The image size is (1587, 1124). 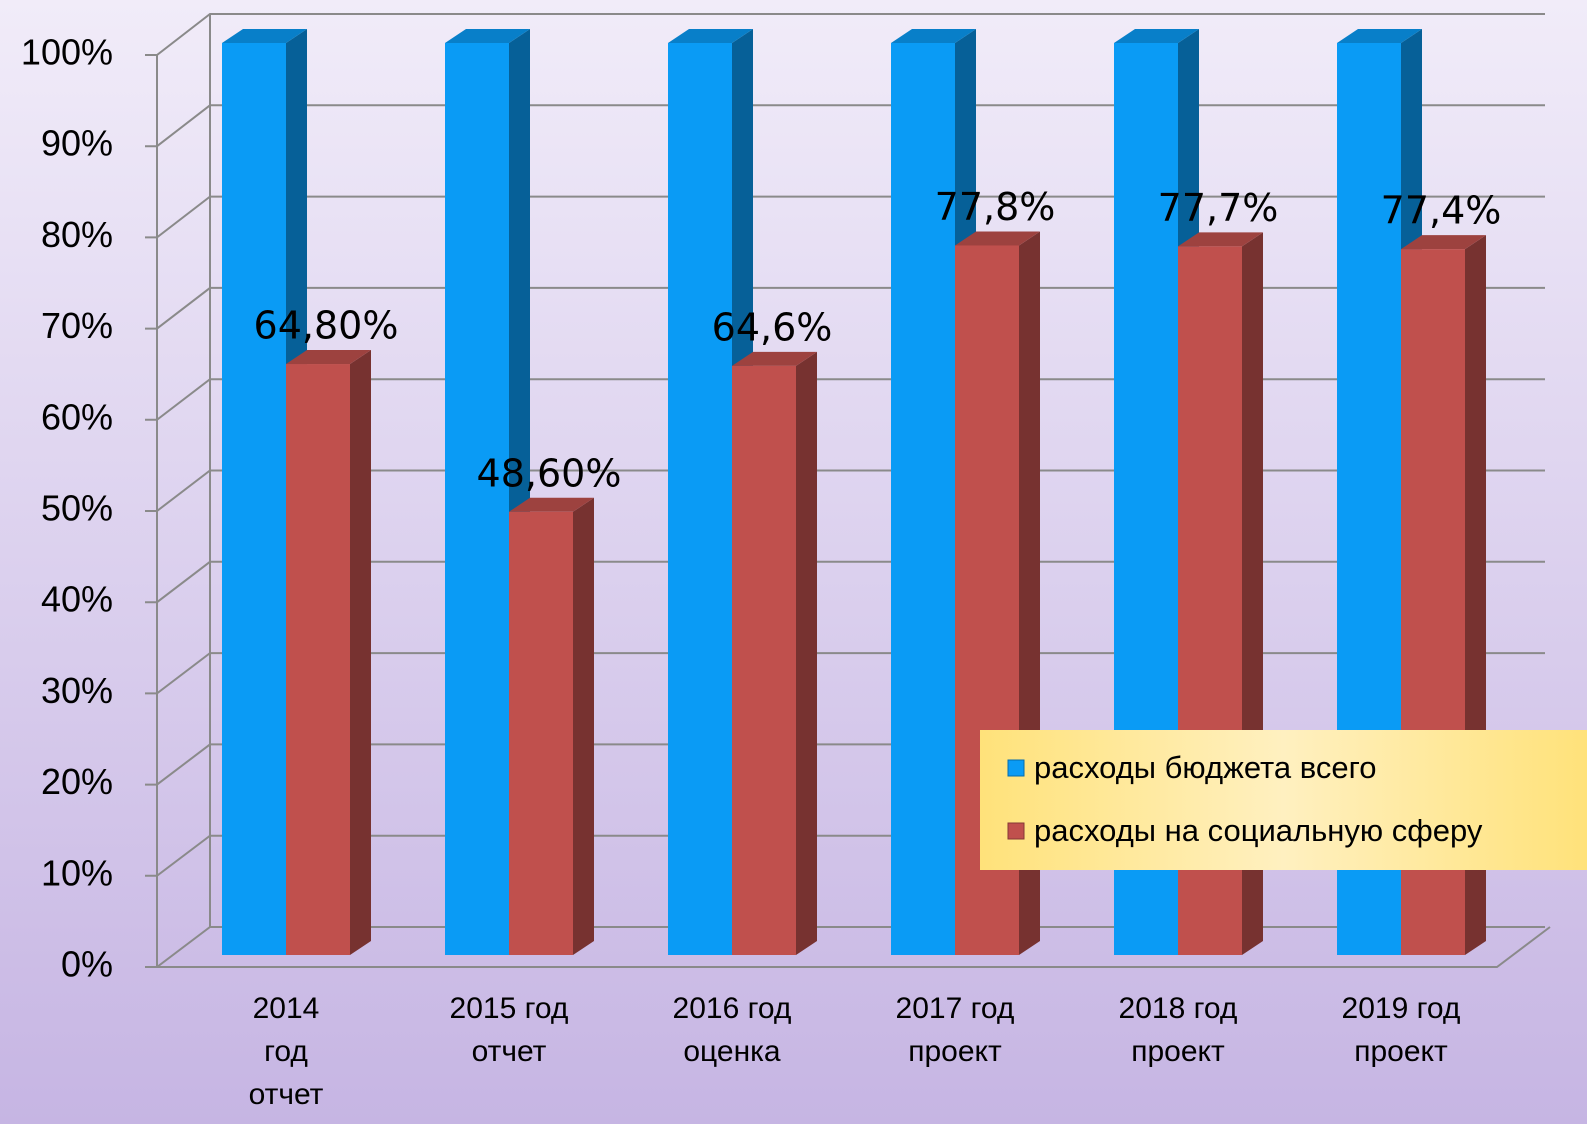 I want to click on x-tick-label: 2015 год отчет, so click(x=509, y=1030).